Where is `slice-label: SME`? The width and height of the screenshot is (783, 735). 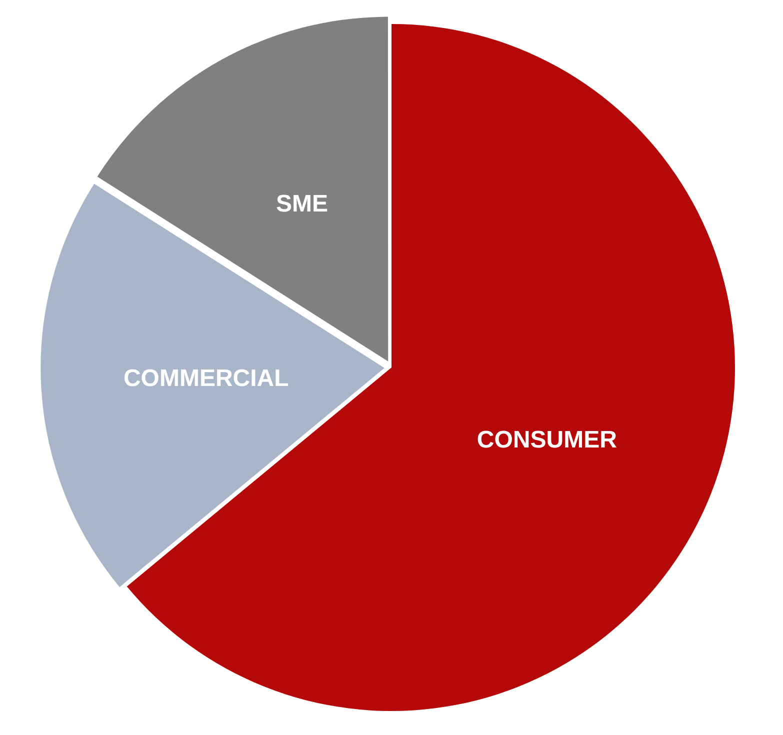 slice-label: SME is located at coordinates (302, 204).